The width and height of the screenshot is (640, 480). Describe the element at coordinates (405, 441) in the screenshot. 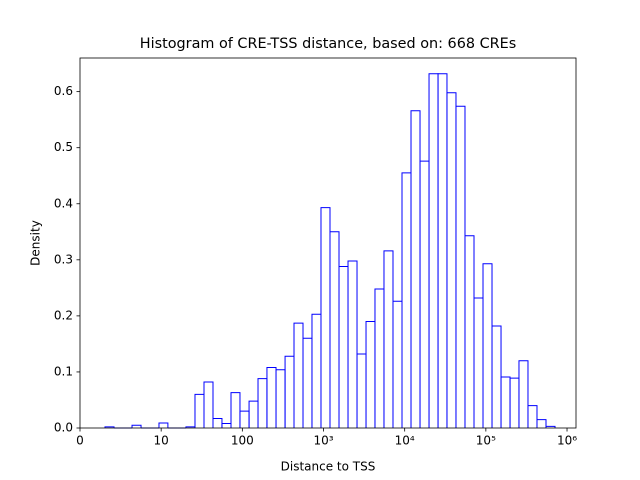

I see `x-tick-label: 10⁴` at that location.